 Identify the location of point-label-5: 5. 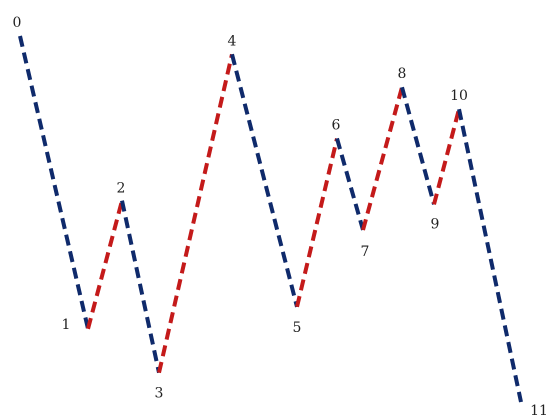
(297, 328).